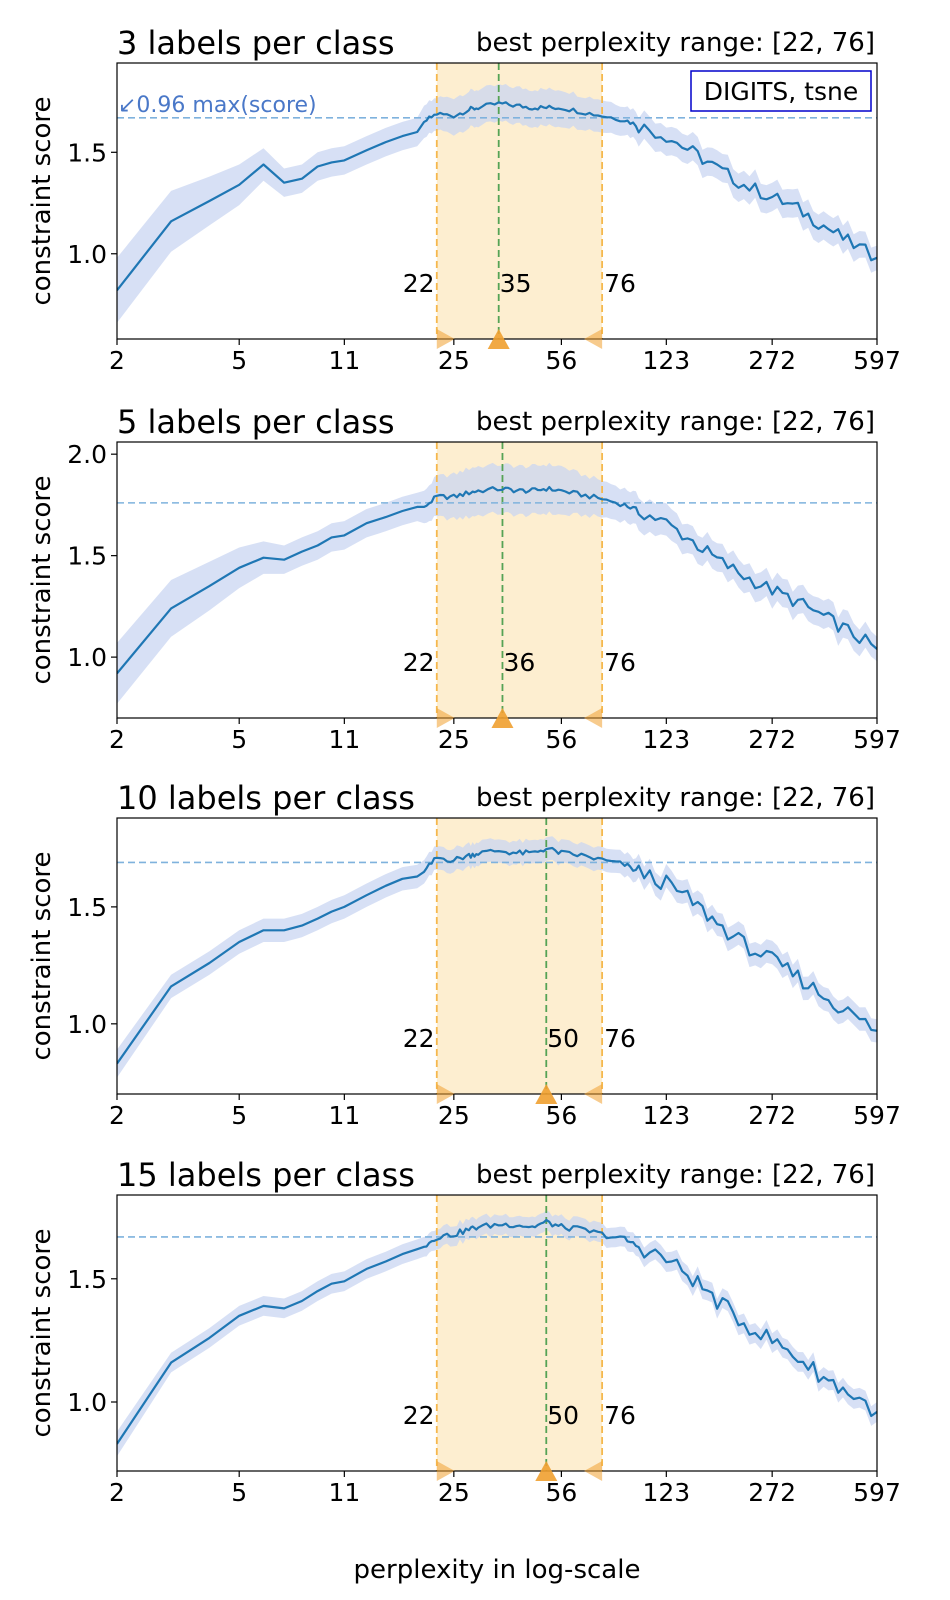 This screenshot has width=950, height=1600. I want to click on y-tick-label: 2.0, so click(87, 454).